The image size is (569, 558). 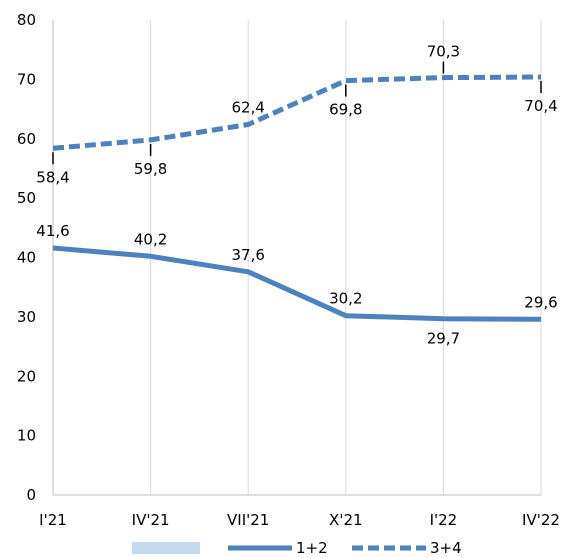 What do you see at coordinates (26, 376) in the screenshot?
I see `y-tick-label: 20` at bounding box center [26, 376].